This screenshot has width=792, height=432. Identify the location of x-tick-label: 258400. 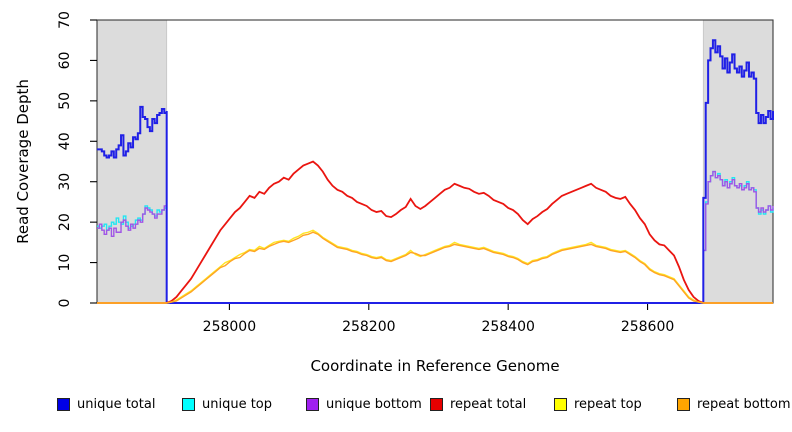
(507, 327).